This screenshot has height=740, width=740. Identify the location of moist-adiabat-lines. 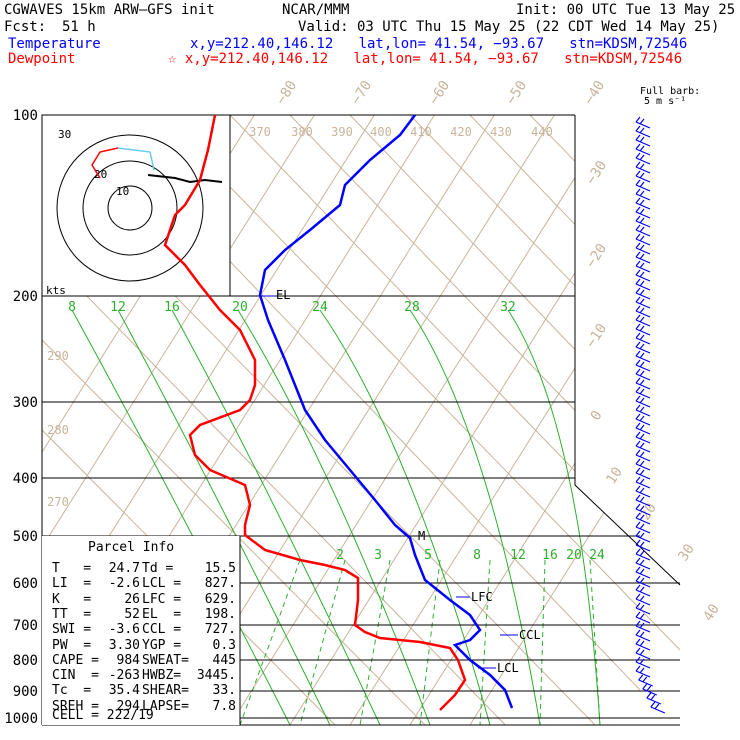
(420, 642).